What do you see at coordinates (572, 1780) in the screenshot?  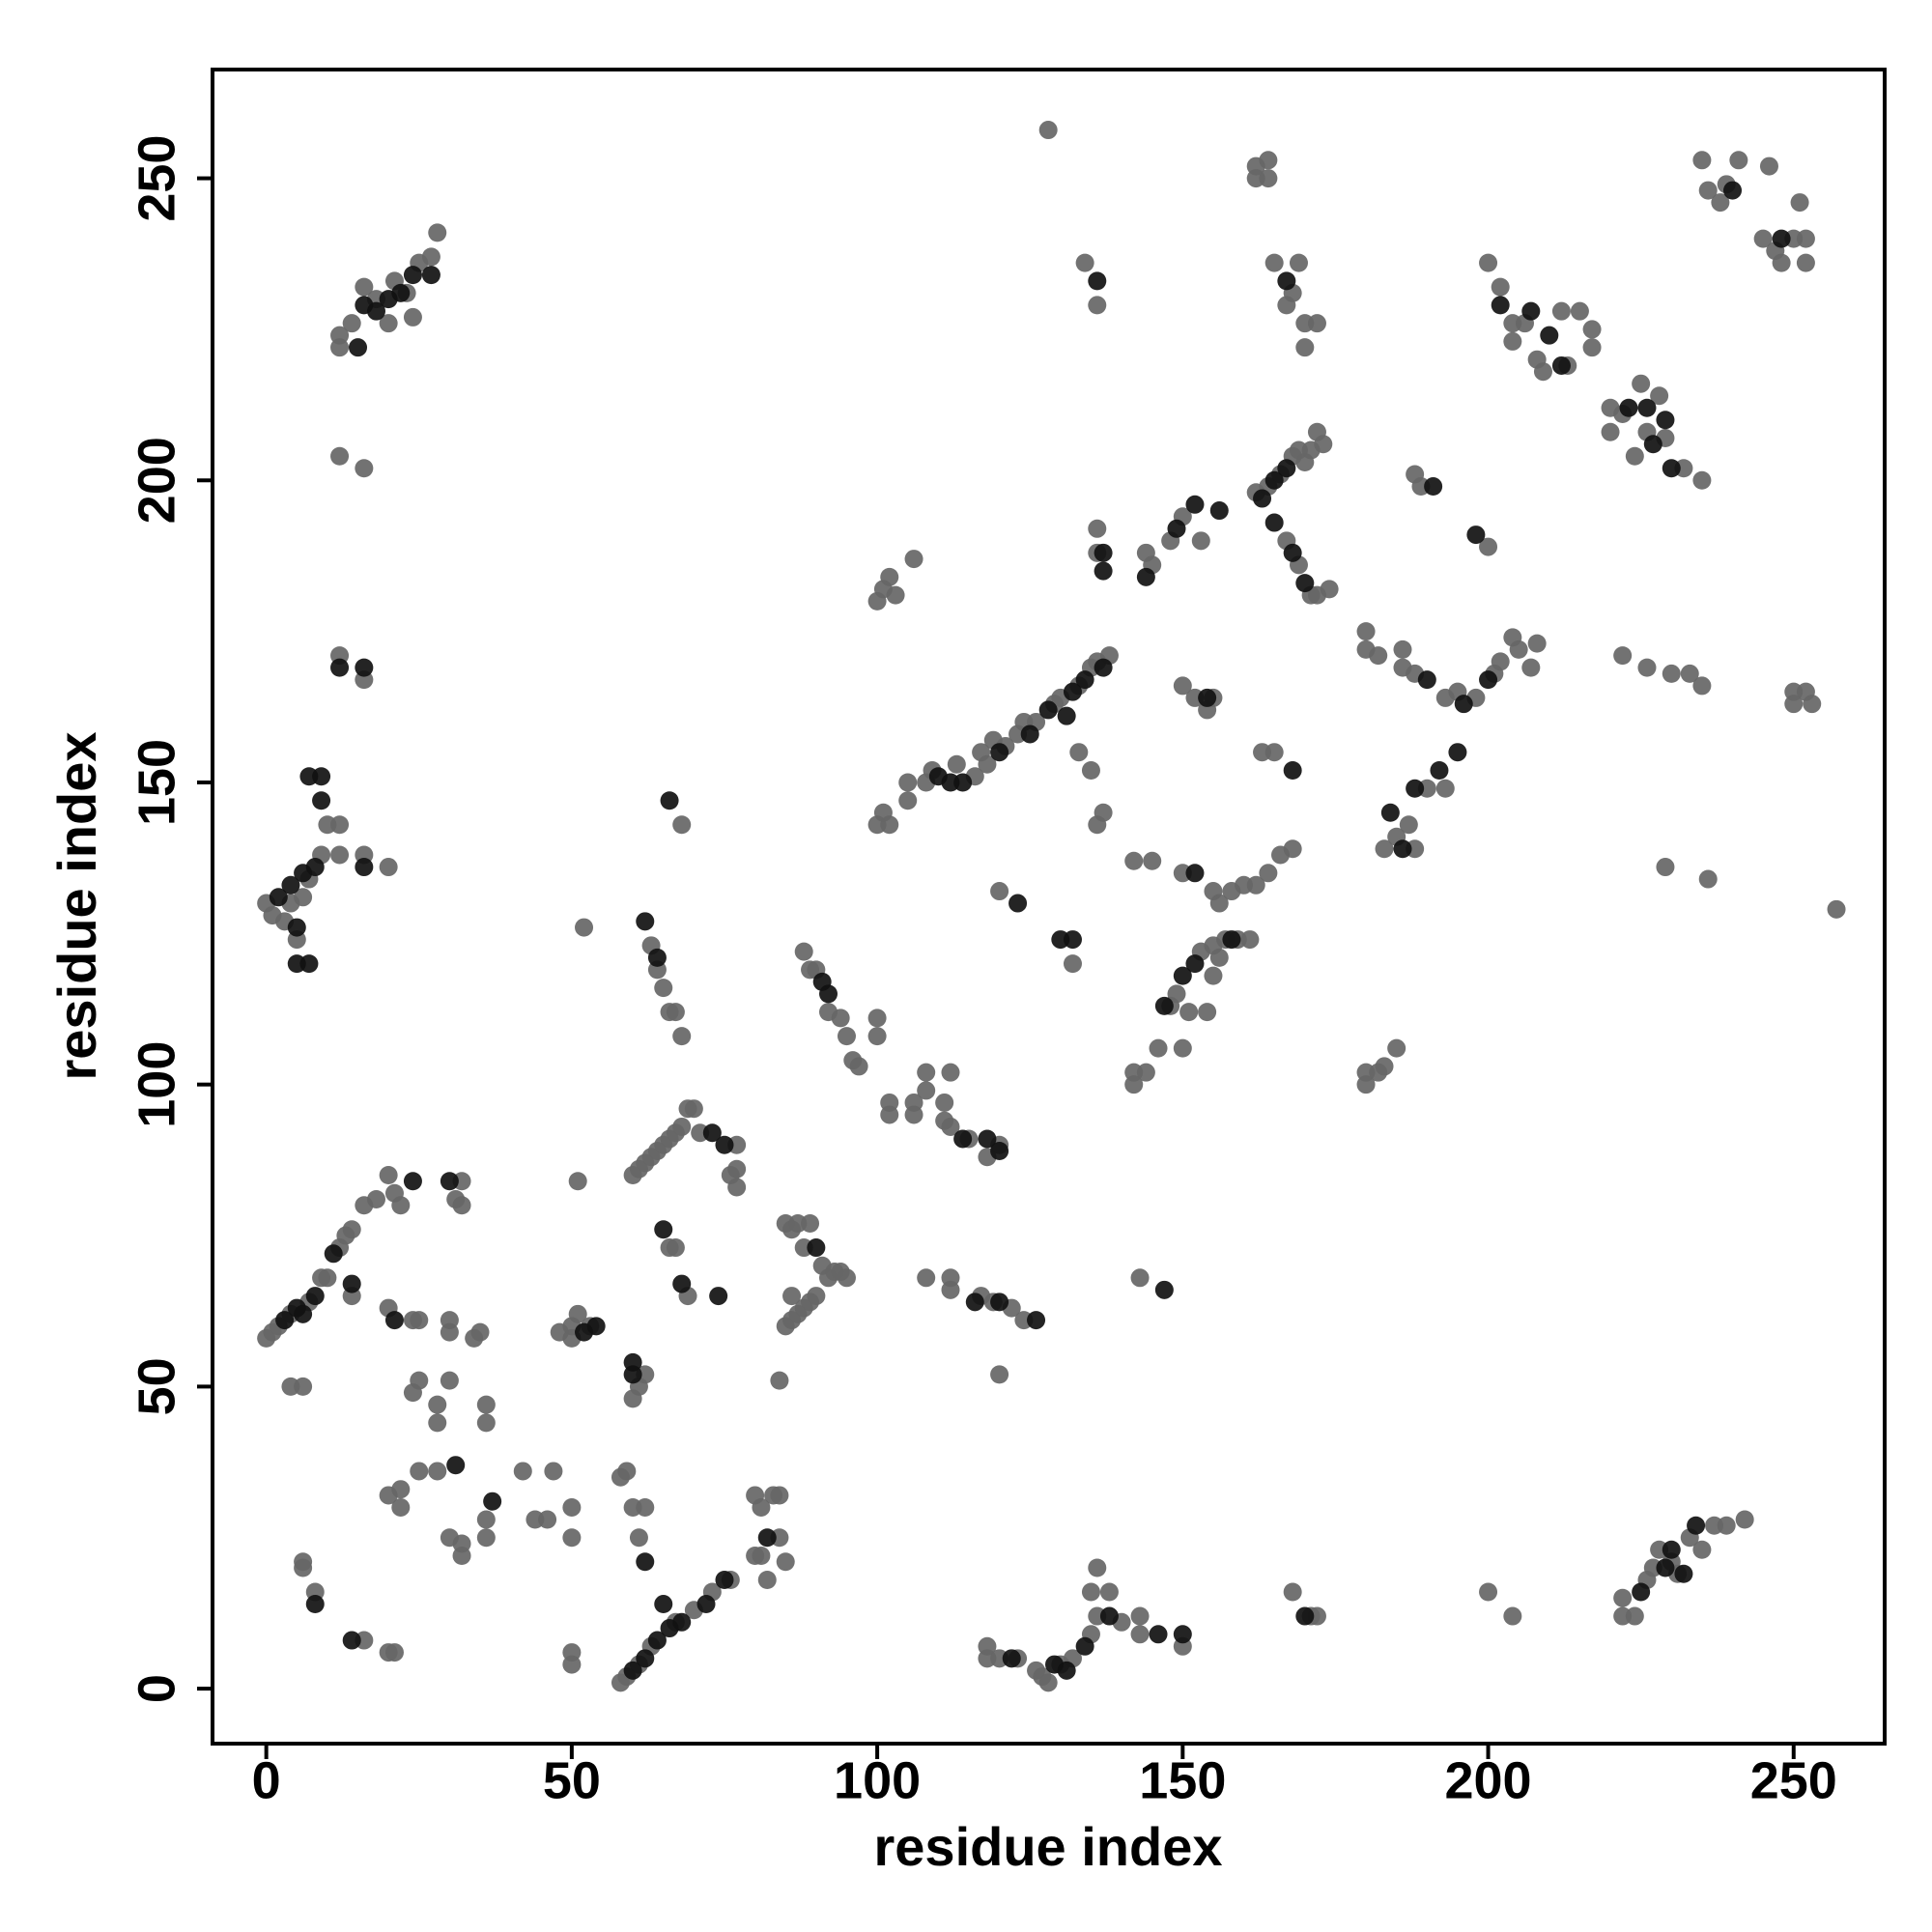 I see `x-tick-label: 50` at bounding box center [572, 1780].